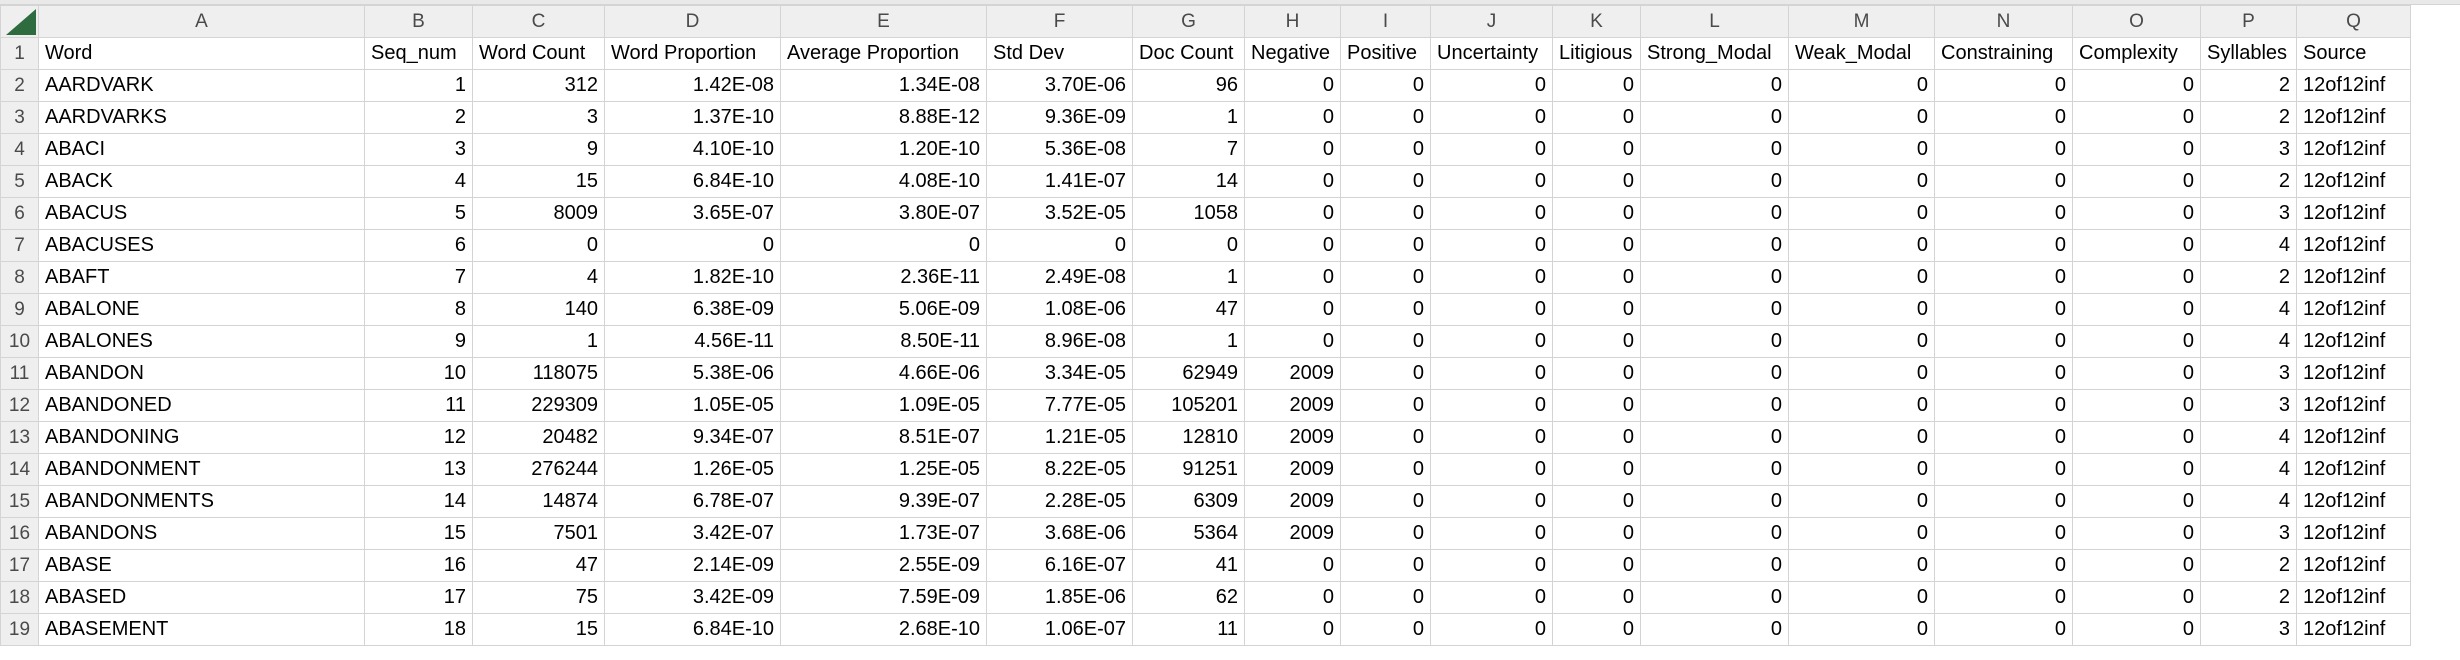 The image size is (2460, 660). What do you see at coordinates (19, 437) in the screenshot?
I see `row-header: 13` at bounding box center [19, 437].